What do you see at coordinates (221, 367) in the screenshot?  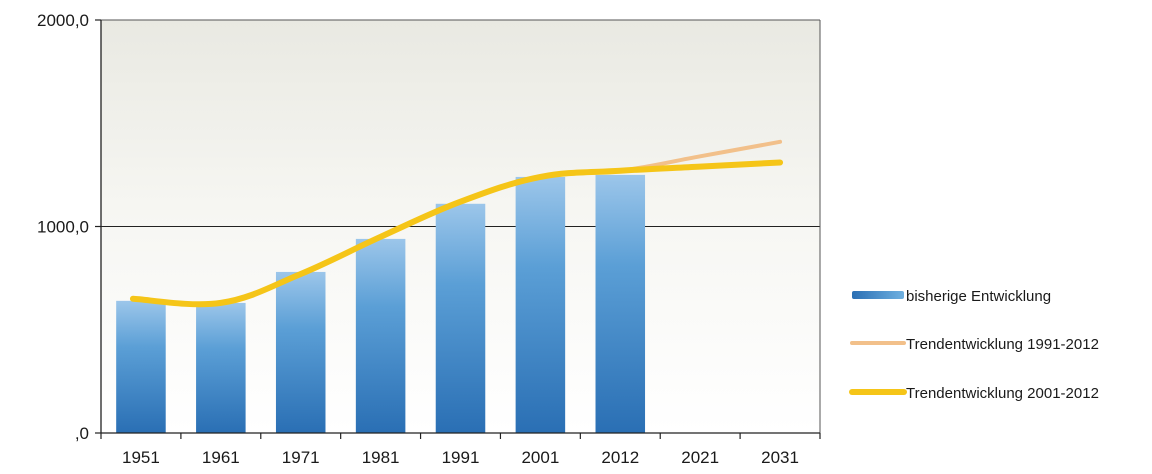 I see `bar-1961` at bounding box center [221, 367].